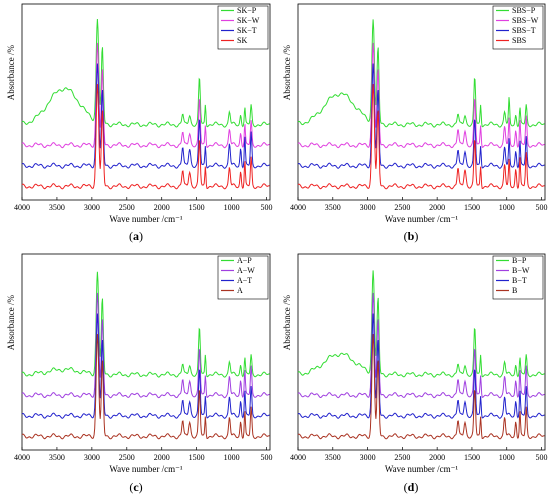 The width and height of the screenshot is (550, 502). What do you see at coordinates (411, 236) in the screenshot?
I see `panel-label: (b)` at bounding box center [411, 236].